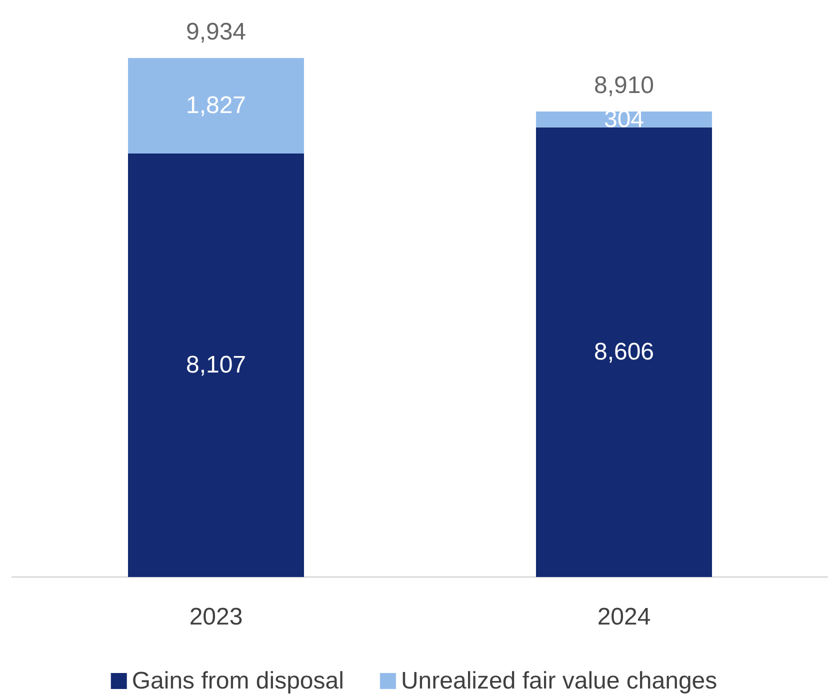  I want to click on data-label: 8,107, so click(216, 365).